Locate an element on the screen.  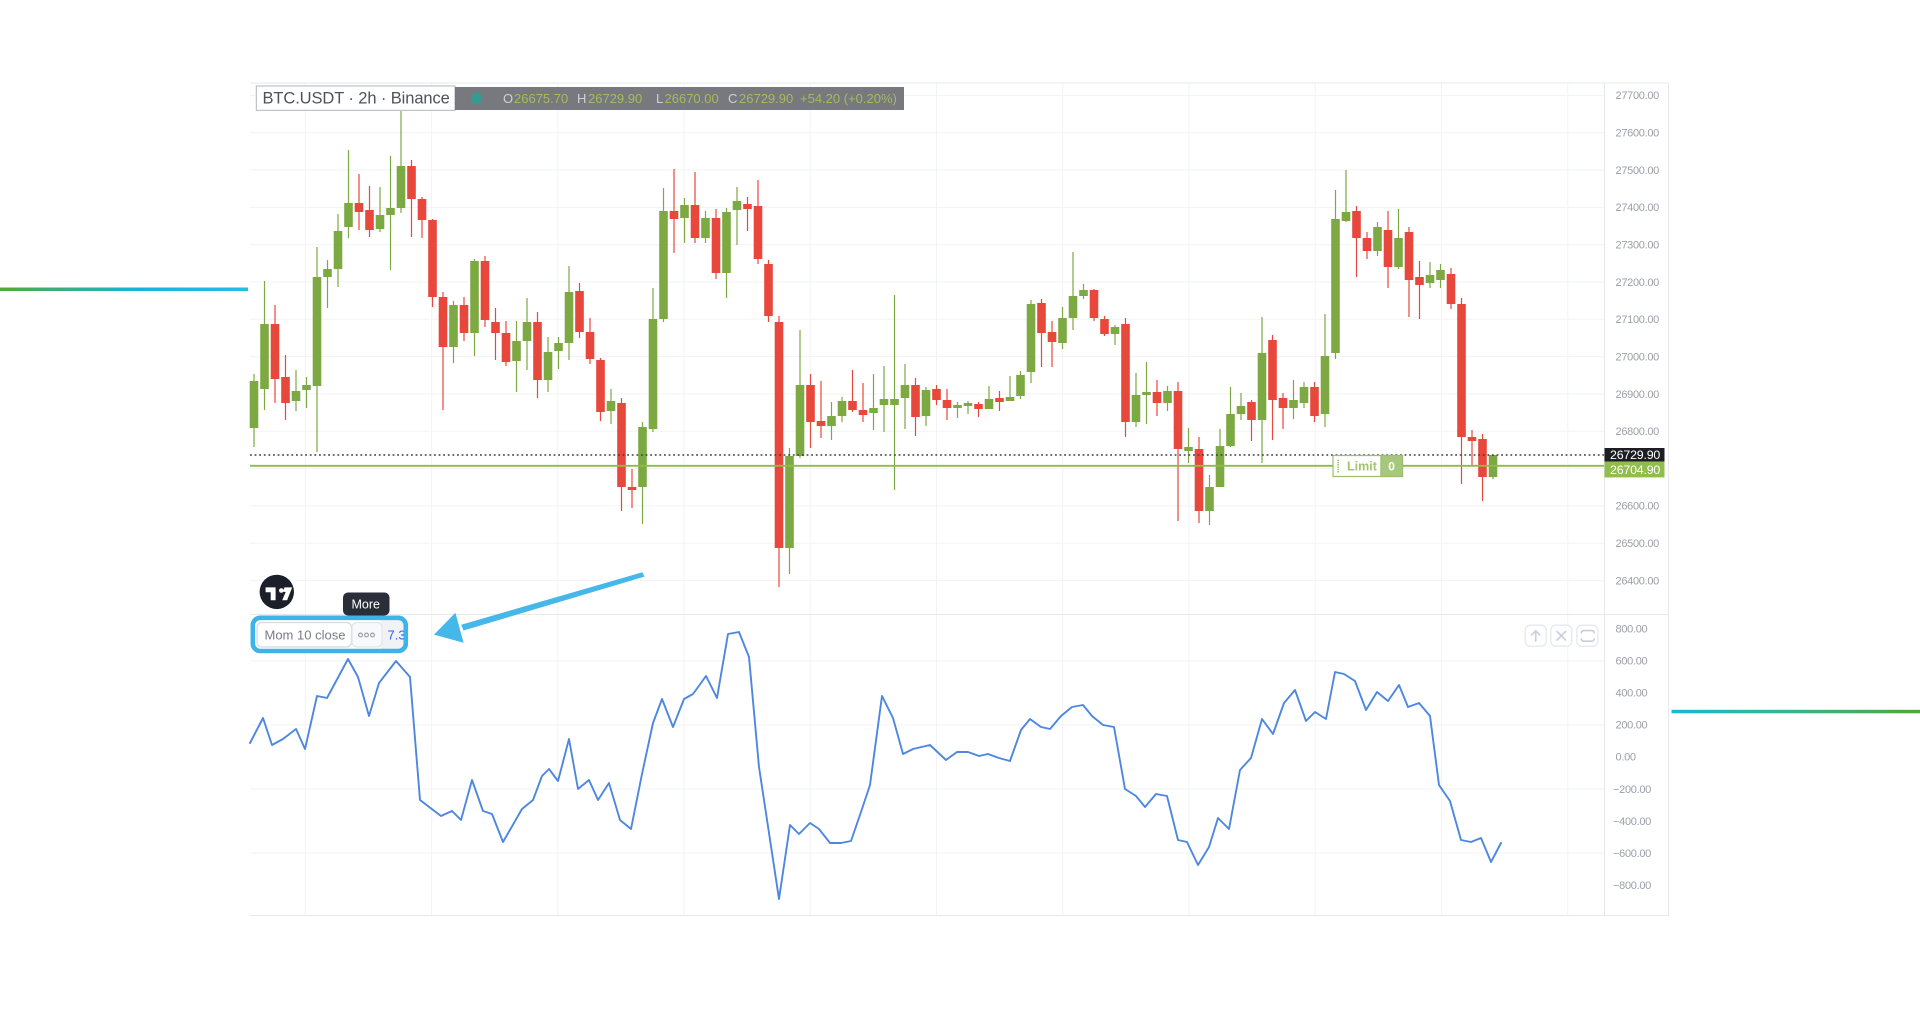
svg-text: 26704.90 is located at coordinates (1635, 470).